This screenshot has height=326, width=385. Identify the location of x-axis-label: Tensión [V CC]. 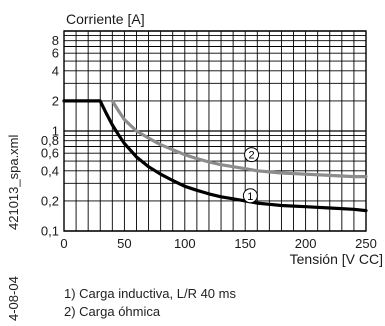
(336, 259).